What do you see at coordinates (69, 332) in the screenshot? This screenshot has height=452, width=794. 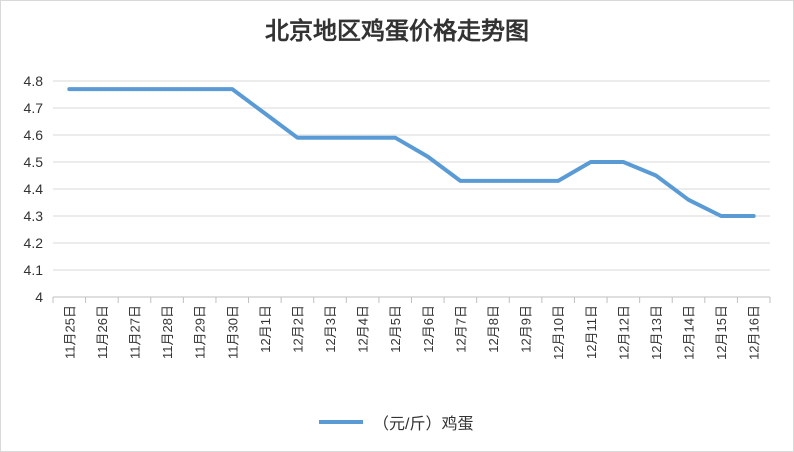 I see `x-tick-label: 11月25日` at bounding box center [69, 332].